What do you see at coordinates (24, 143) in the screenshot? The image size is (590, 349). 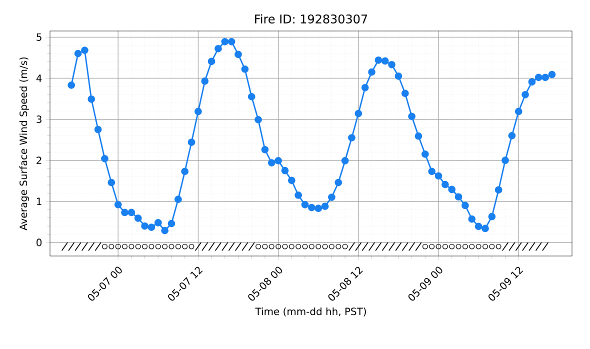 I see `y-axis-title: Average Surface Wind Speed (m/s)` at bounding box center [24, 143].